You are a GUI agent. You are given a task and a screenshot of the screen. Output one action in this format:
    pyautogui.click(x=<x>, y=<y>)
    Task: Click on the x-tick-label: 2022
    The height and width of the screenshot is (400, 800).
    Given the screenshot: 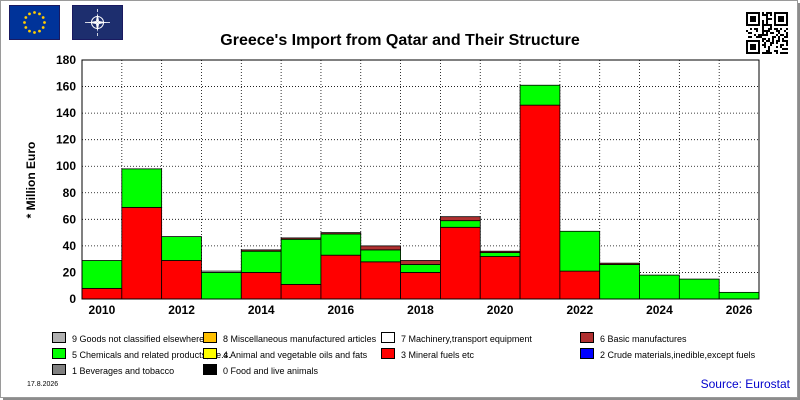 What is the action you would take?
    pyautogui.click(x=579, y=310)
    